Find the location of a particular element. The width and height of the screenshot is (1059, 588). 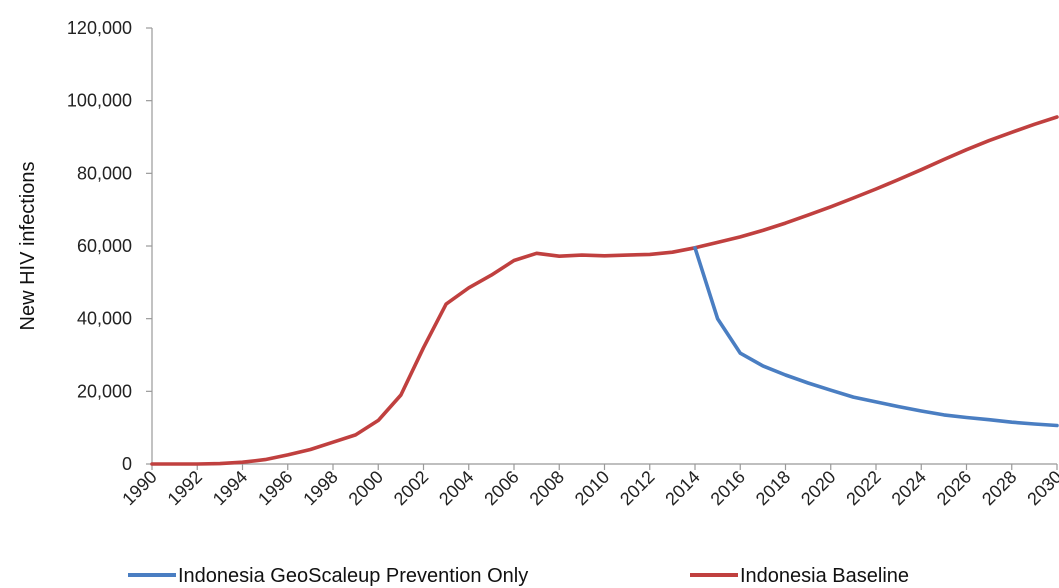

legend-label-geoscaleup: Indonesia GeoScaleup Prevention Only is located at coordinates (353, 576).